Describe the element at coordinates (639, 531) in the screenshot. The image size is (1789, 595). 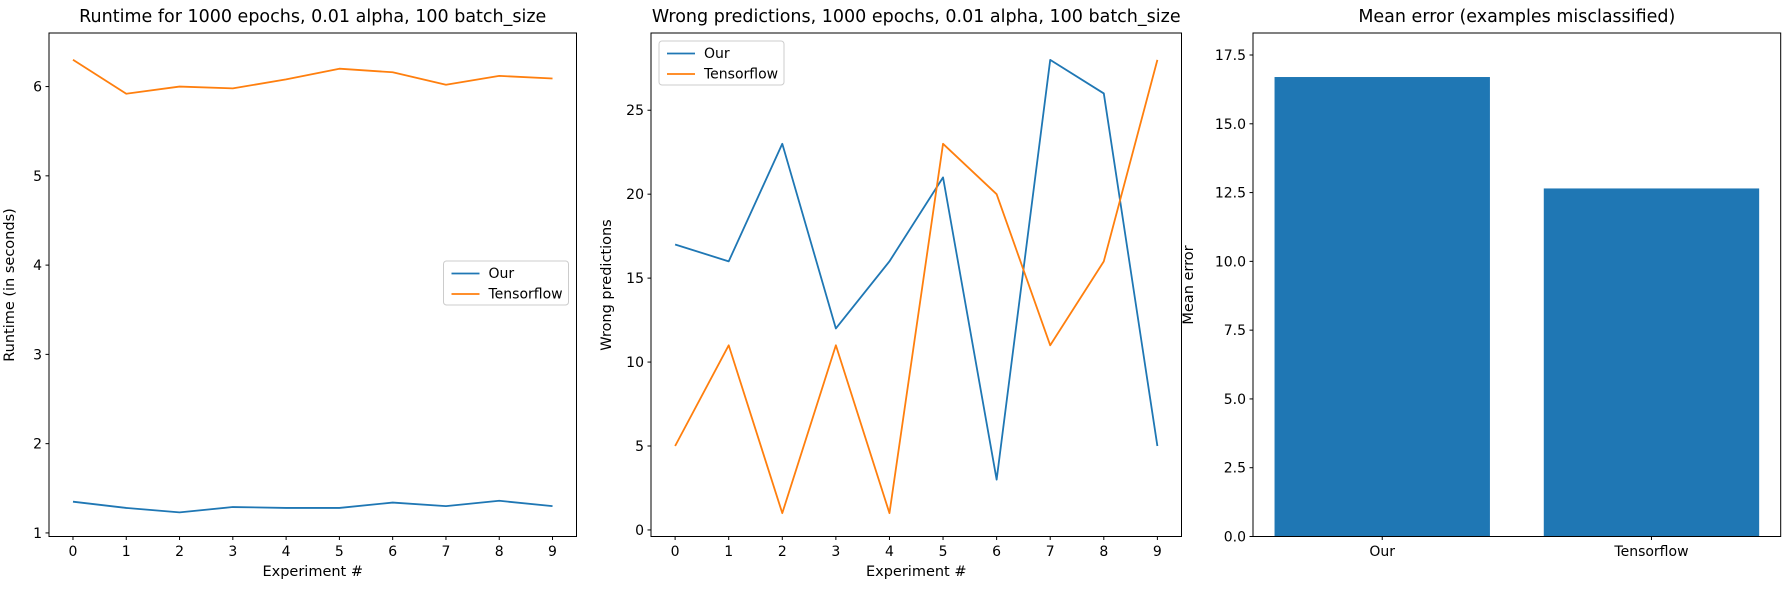
I see `y-tick-label: 0` at that location.